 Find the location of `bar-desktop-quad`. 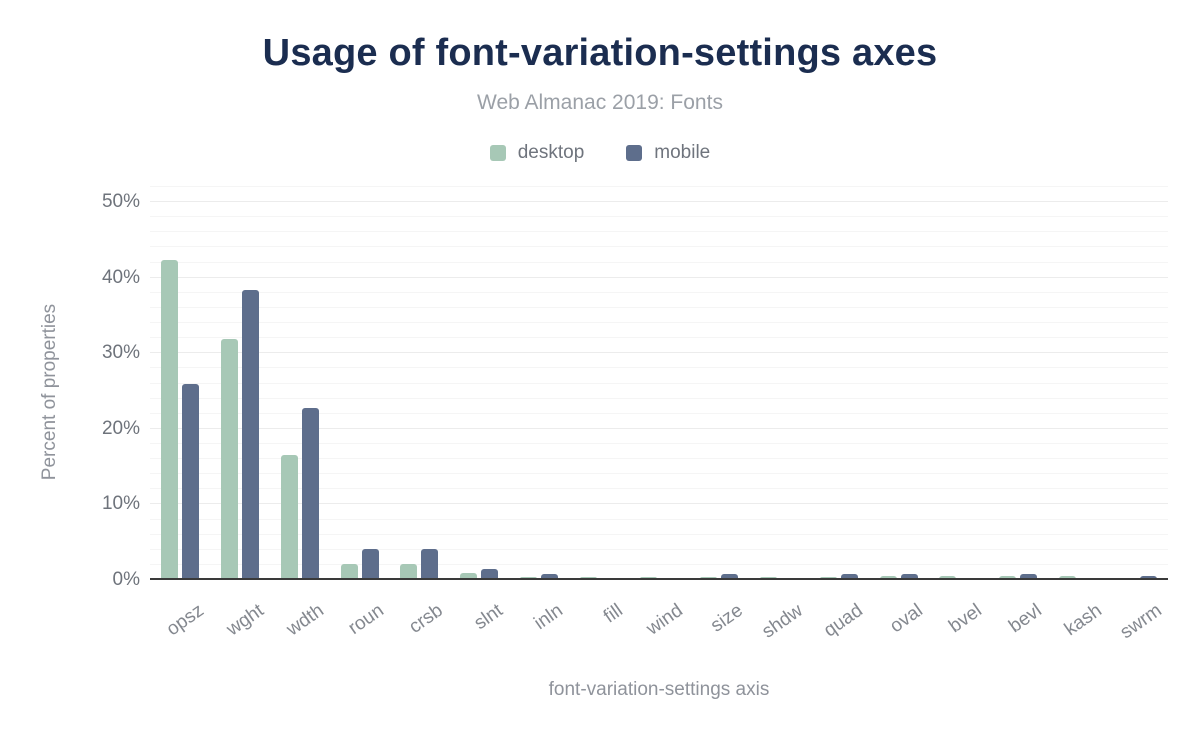

bar-desktop-quad is located at coordinates (828, 577).